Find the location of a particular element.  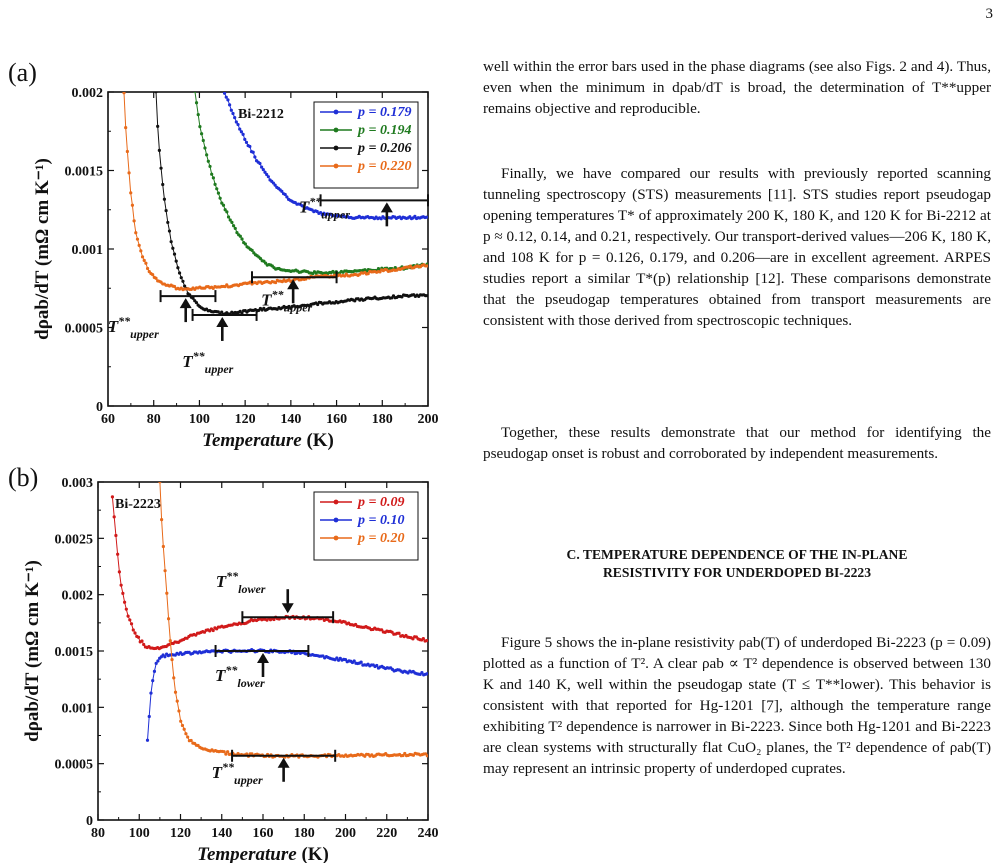

sample-label: Bi-2223 is located at coordinates (138, 504).